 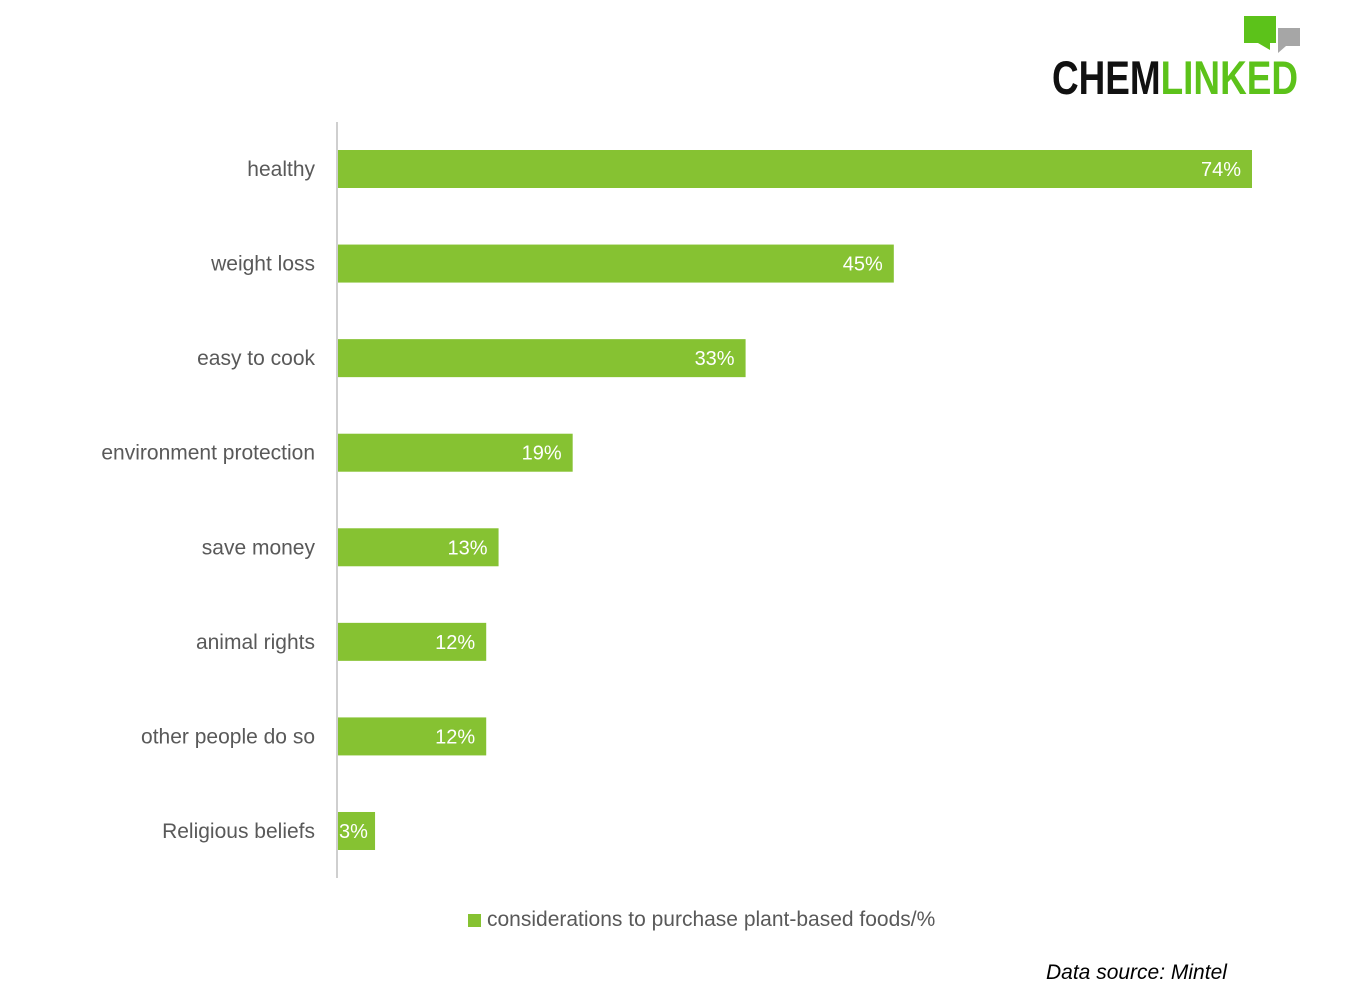 What do you see at coordinates (474, 920) in the screenshot?
I see `legend-swatch` at bounding box center [474, 920].